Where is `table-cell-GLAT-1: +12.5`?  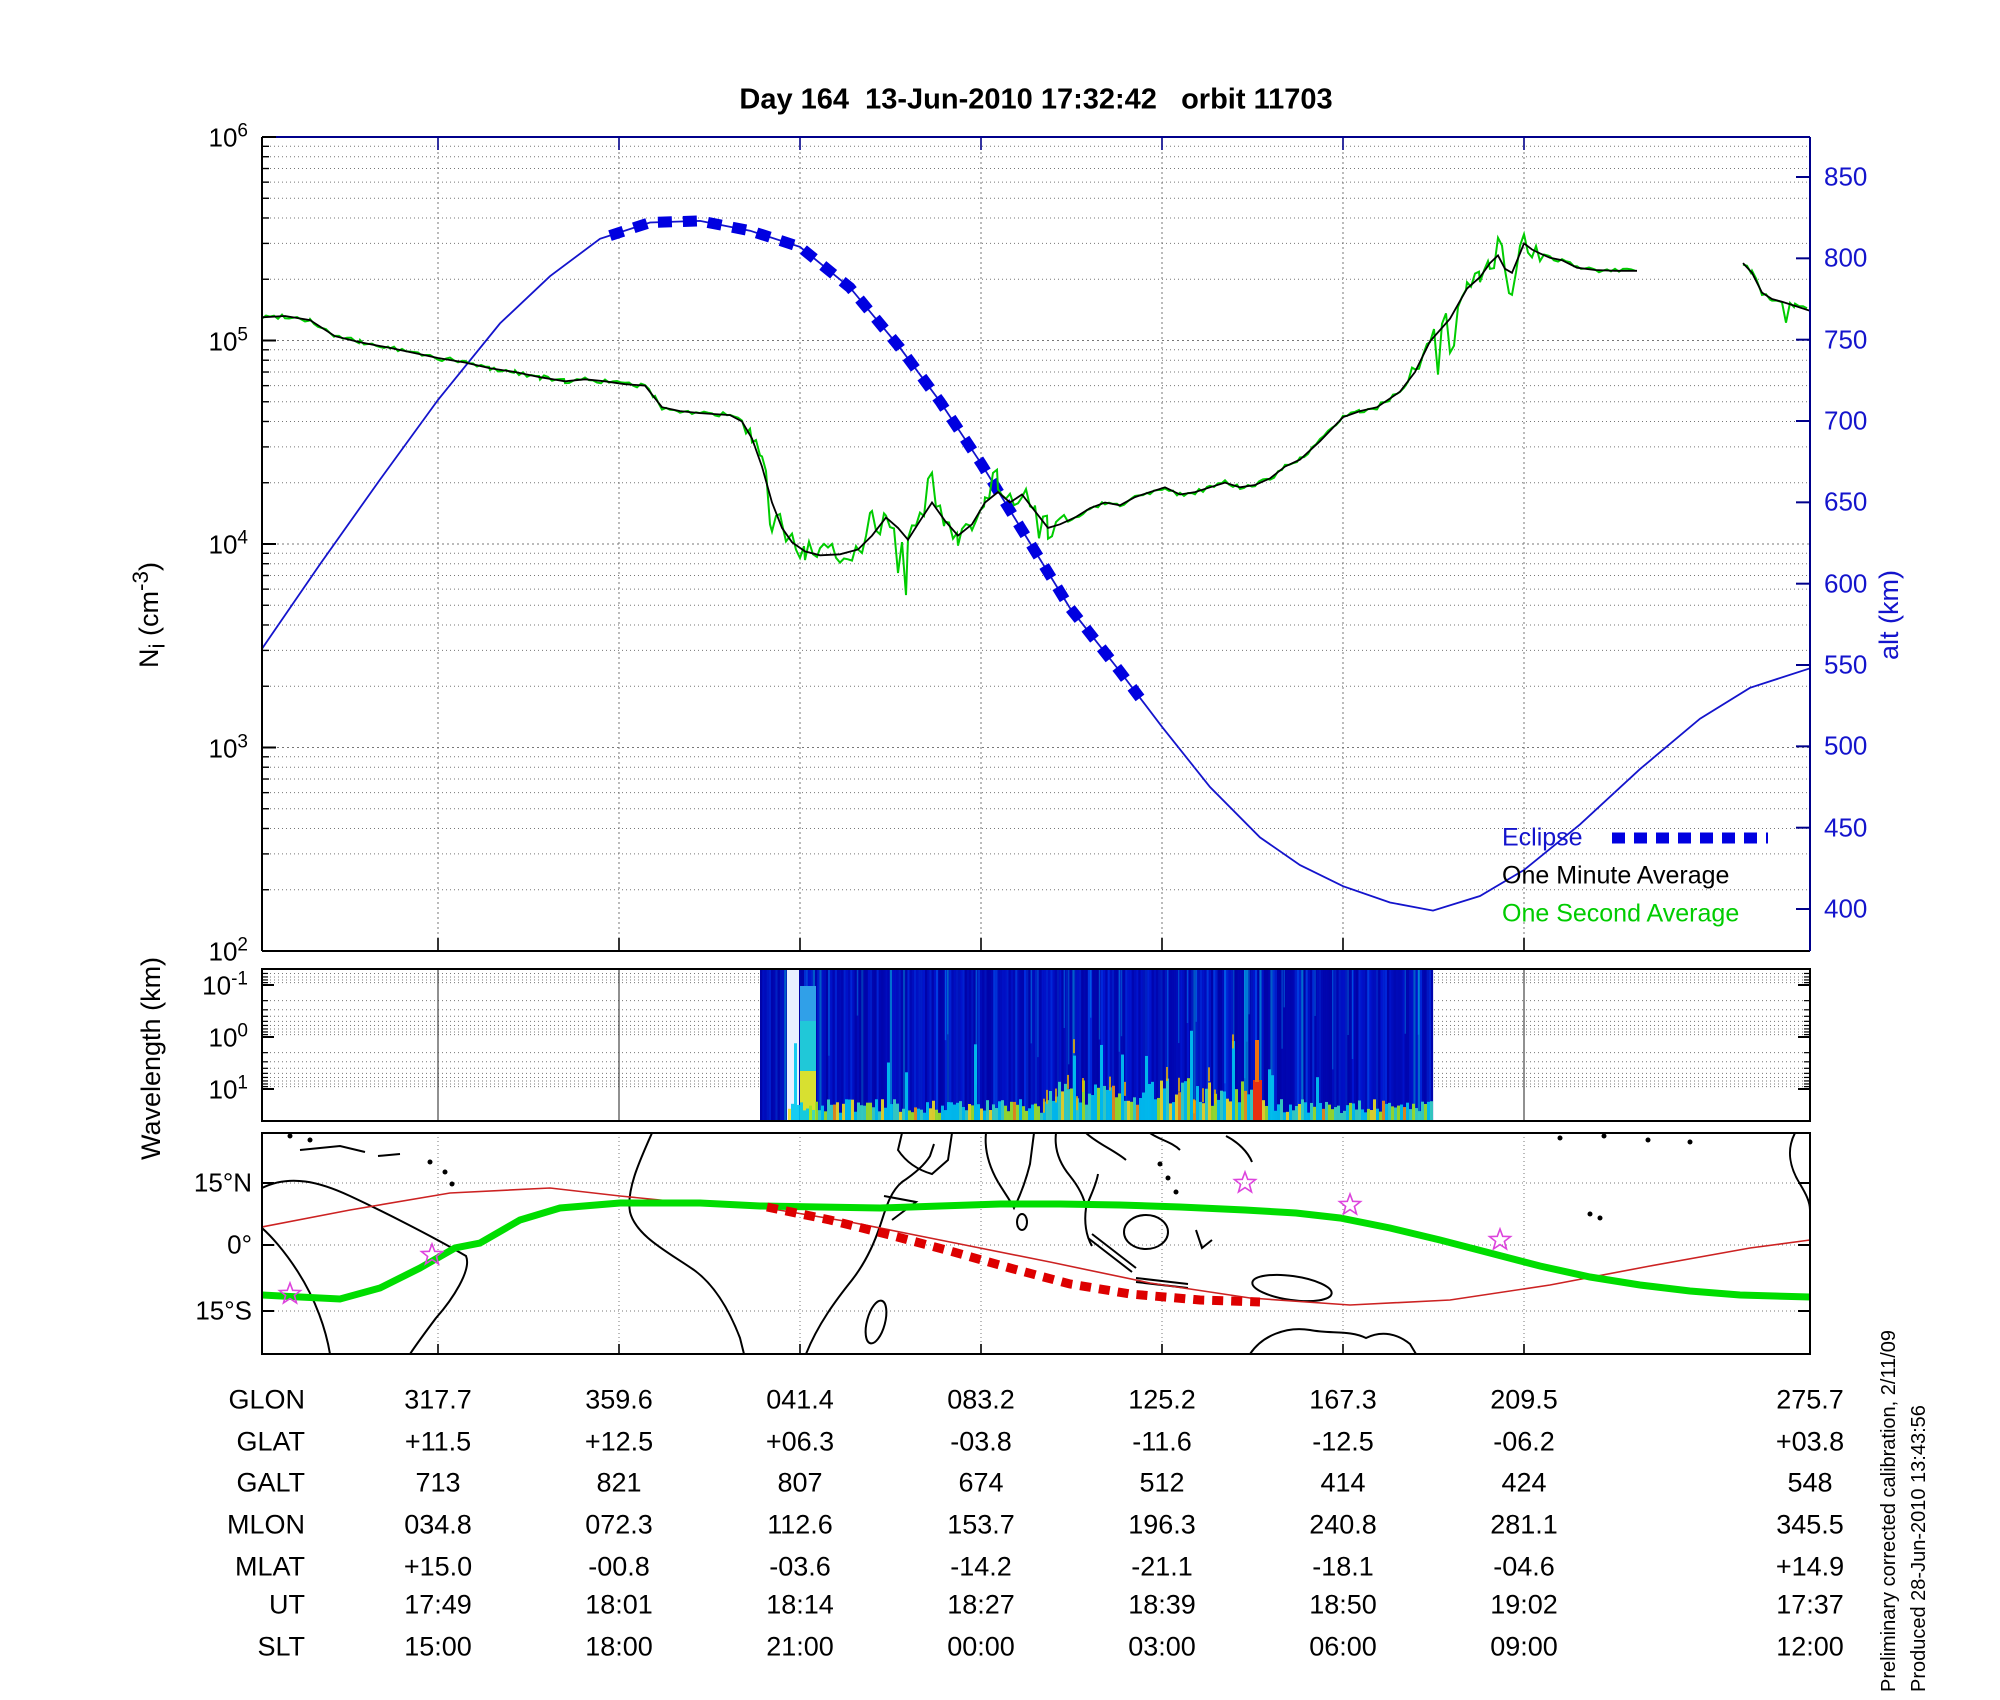
table-cell-GLAT-1: +12.5 is located at coordinates (619, 1441).